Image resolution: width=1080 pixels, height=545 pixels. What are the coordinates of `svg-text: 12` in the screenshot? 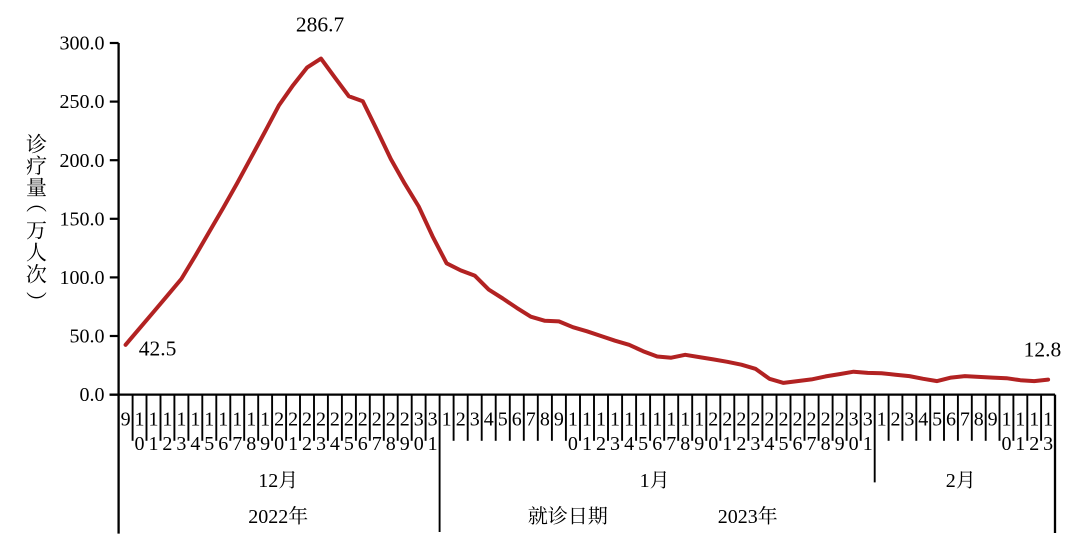 It's located at (268, 481).